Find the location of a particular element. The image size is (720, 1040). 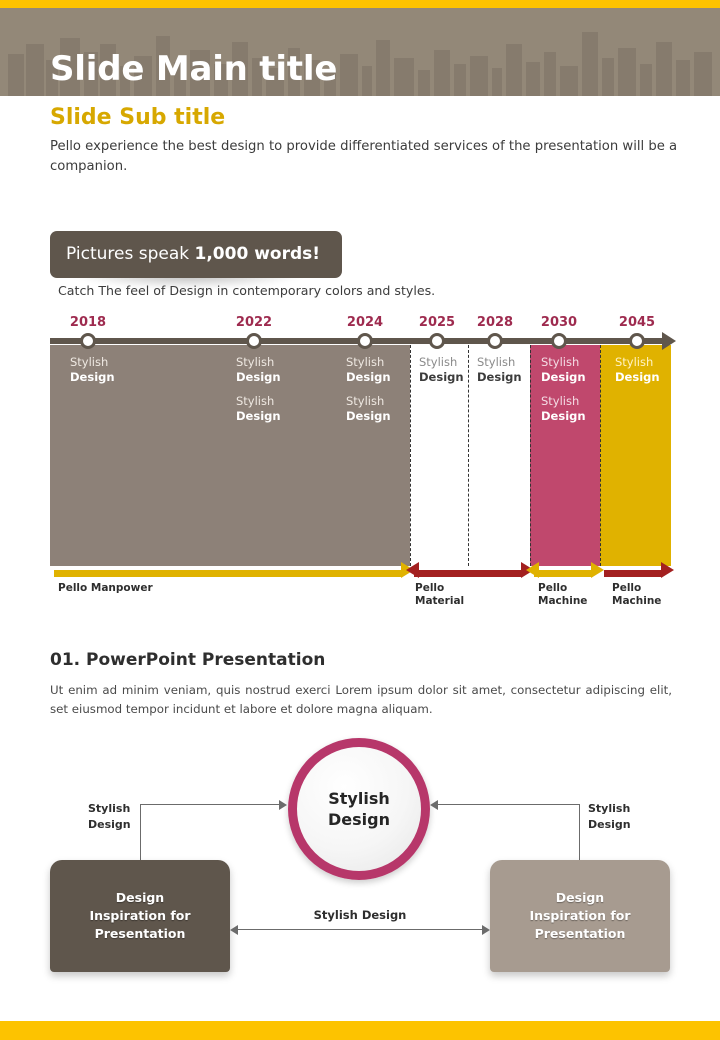

timeline-year-2028: 2028 is located at coordinates (495, 322).